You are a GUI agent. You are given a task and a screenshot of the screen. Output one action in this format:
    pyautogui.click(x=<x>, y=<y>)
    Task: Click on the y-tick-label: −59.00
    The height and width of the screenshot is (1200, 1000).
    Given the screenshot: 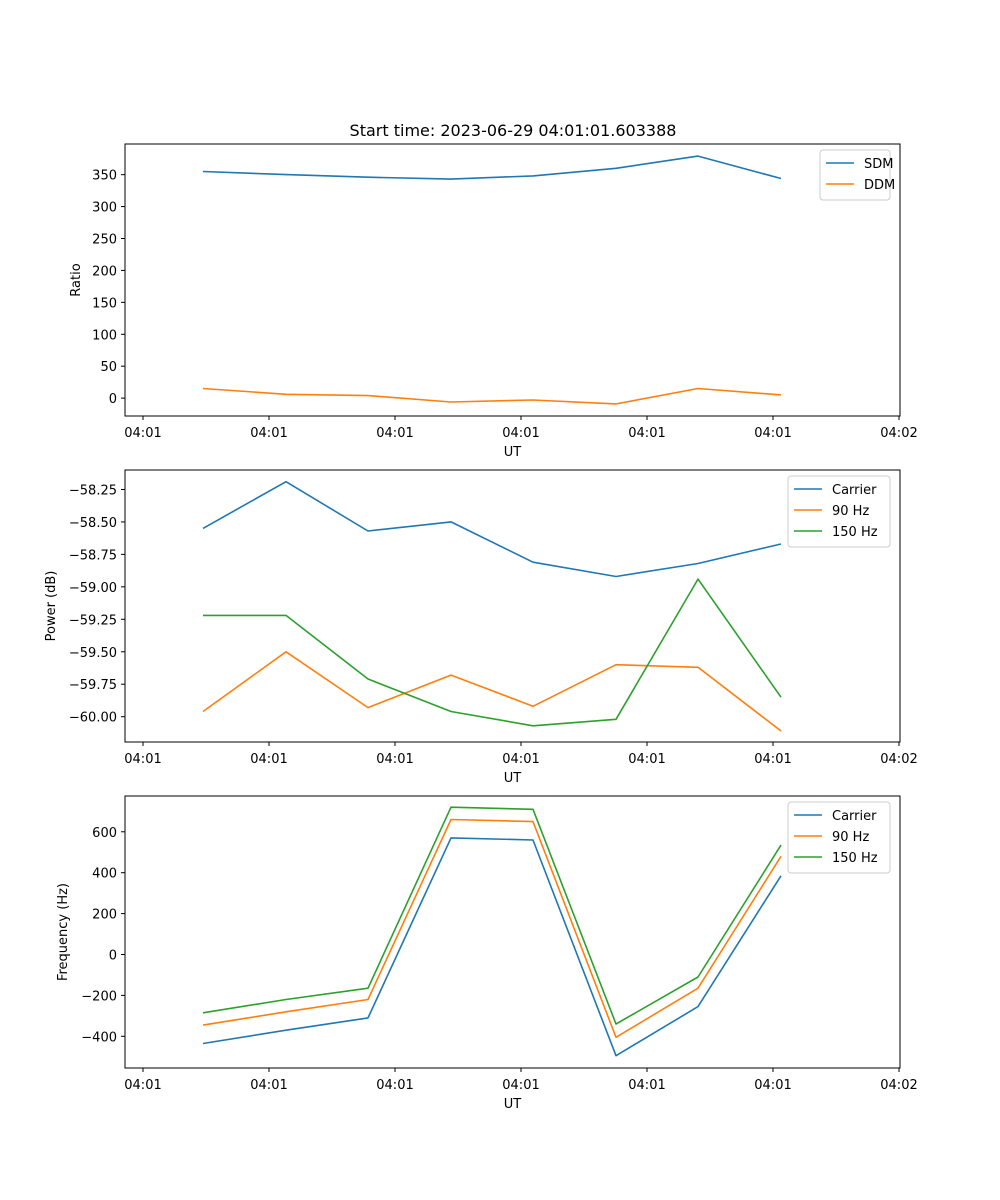 What is the action you would take?
    pyautogui.click(x=93, y=588)
    